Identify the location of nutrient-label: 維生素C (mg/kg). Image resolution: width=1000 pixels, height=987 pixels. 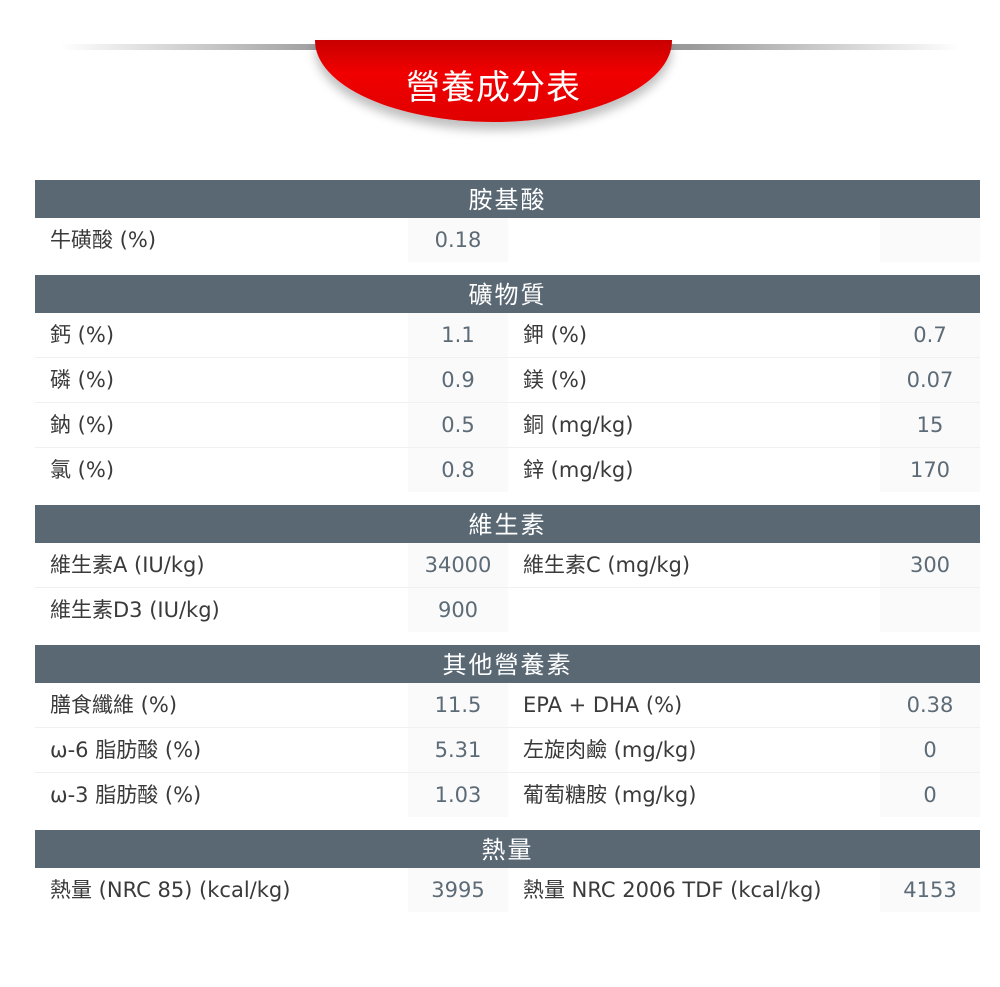
(607, 565).